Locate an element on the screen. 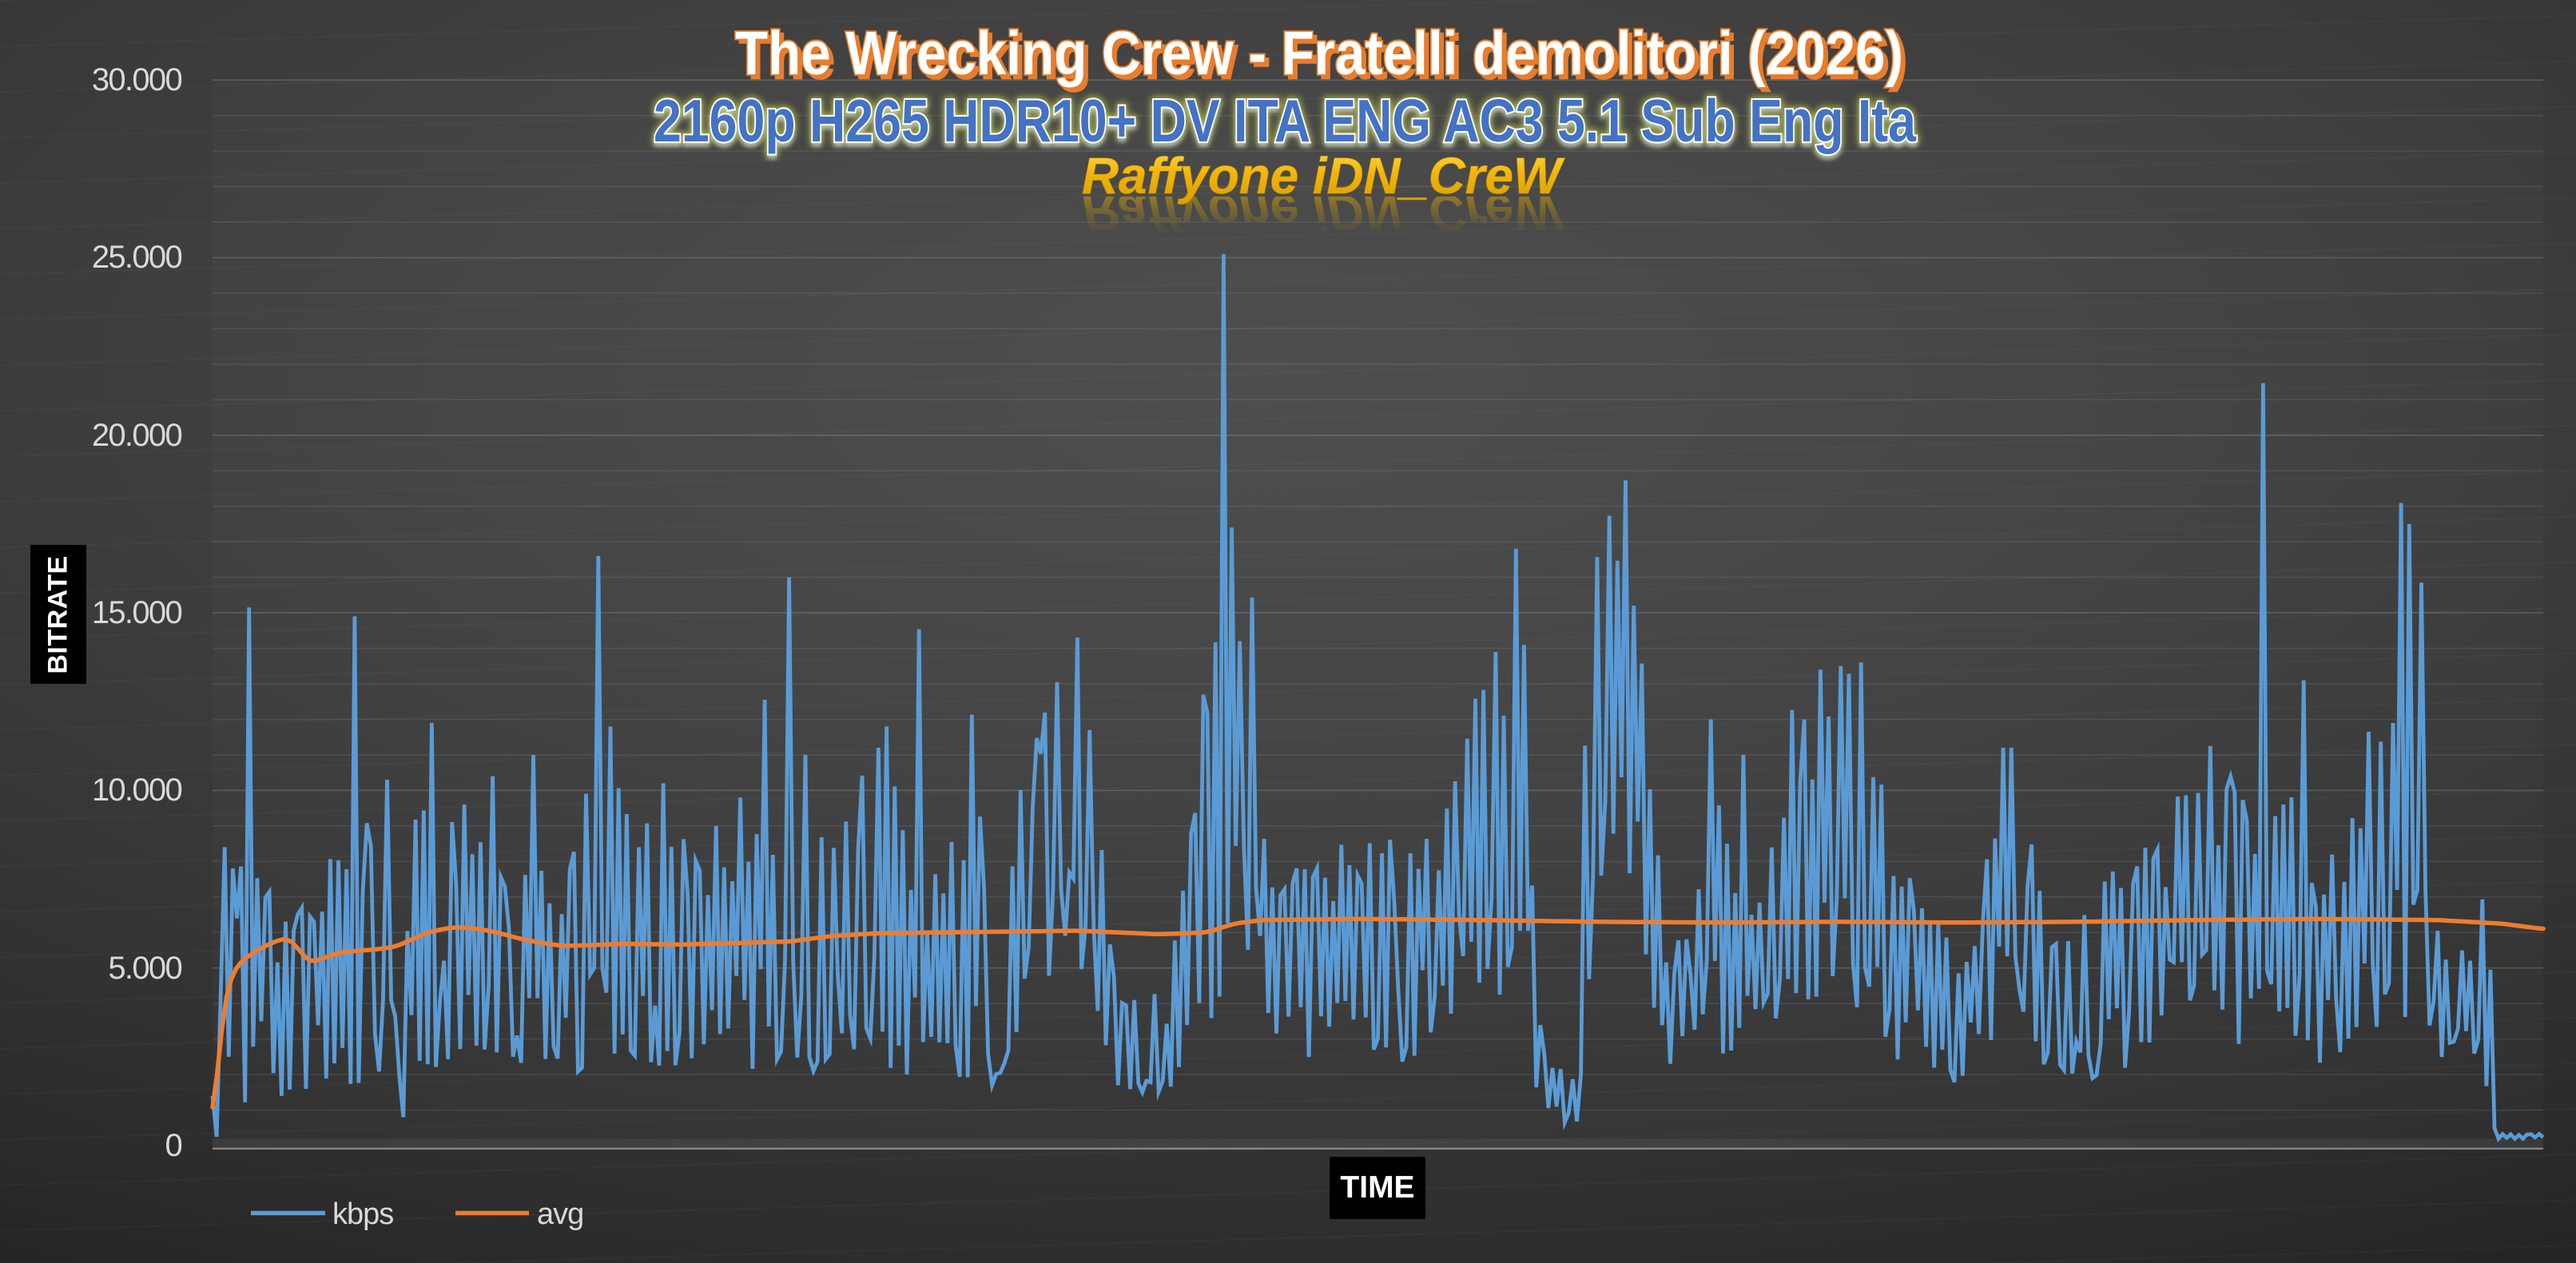 The width and height of the screenshot is (2576, 1263). svg-text: avg is located at coordinates (560, 1214).